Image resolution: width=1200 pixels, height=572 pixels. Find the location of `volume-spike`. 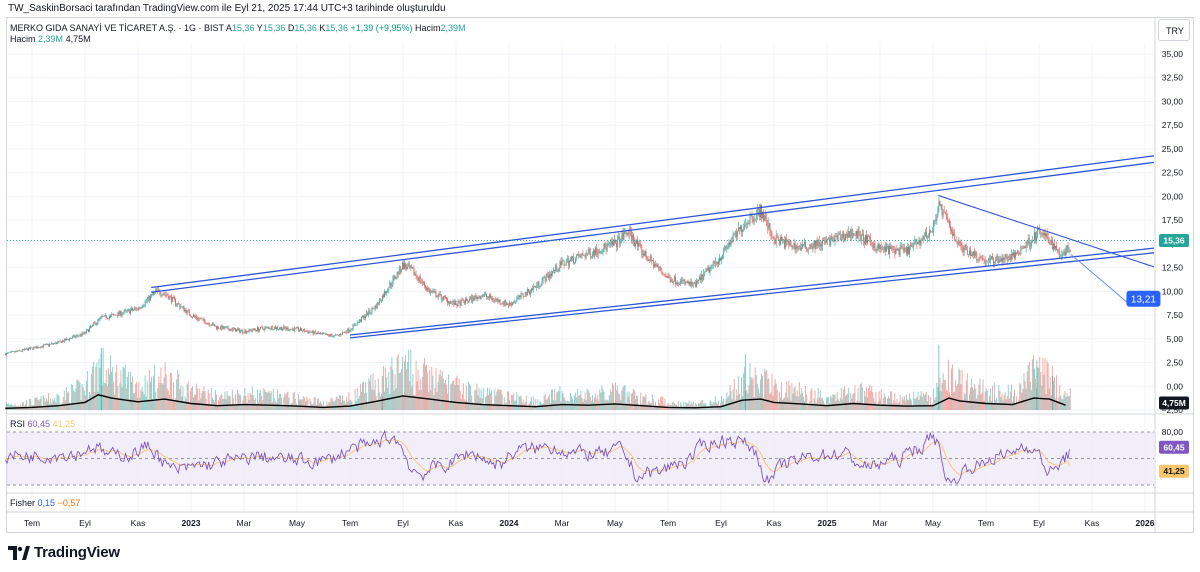

volume-spike is located at coordinates (939, 377).